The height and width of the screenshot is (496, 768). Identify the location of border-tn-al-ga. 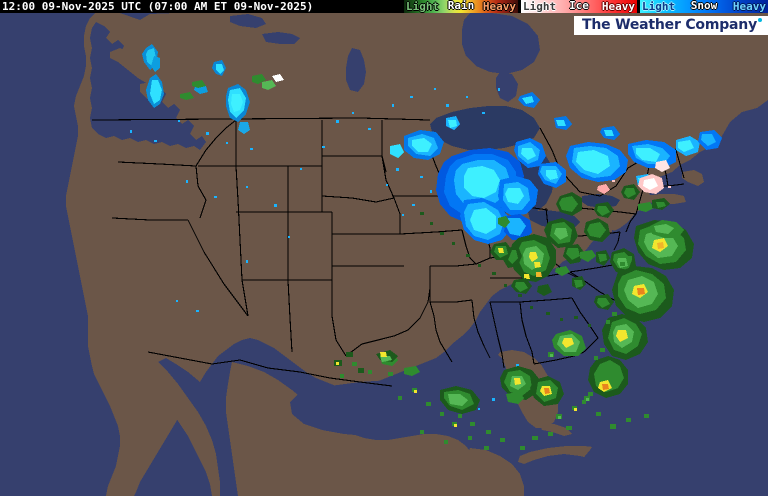
(531, 300).